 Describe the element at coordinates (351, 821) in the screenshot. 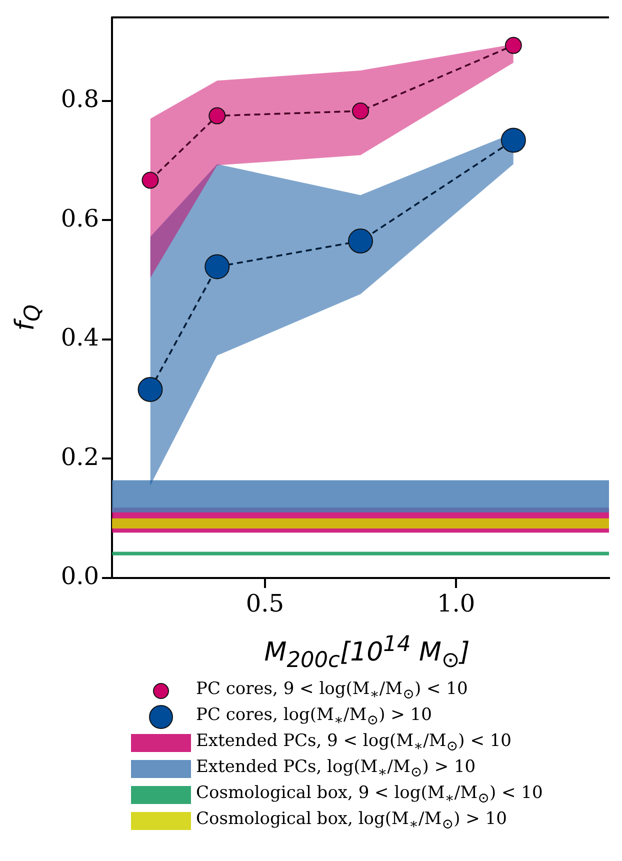

I see `legend-label: Cosmological box, log(M$_{∗}$/M$_{⊙}$) > 10` at that location.